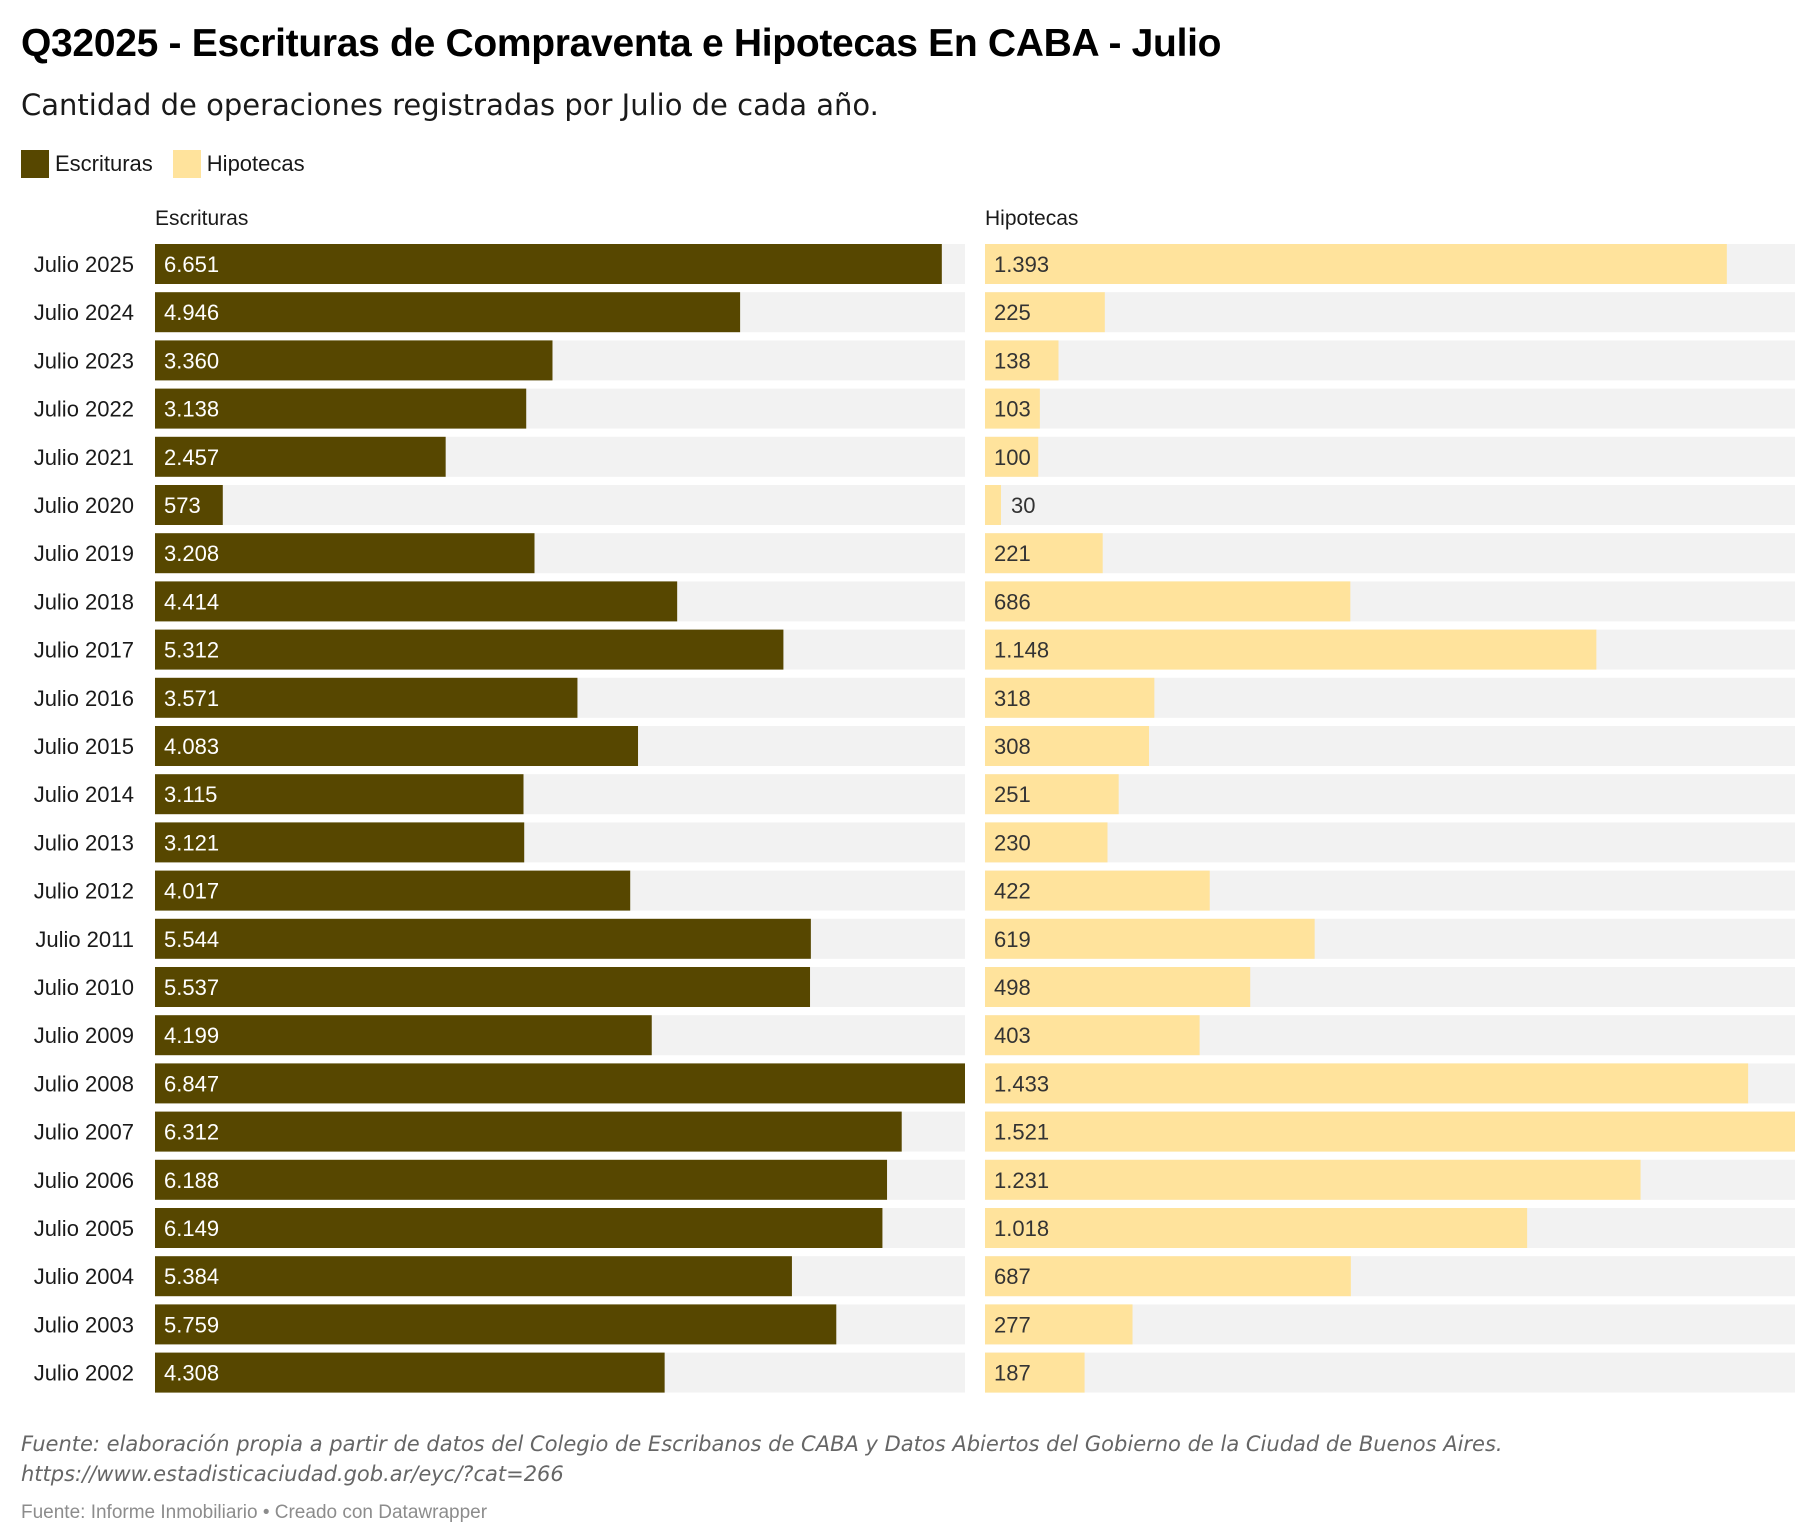 This screenshot has height=1540, width=1808. Describe the element at coordinates (191, 553) in the screenshot. I see `value-label-escrituras: 3.208` at that location.